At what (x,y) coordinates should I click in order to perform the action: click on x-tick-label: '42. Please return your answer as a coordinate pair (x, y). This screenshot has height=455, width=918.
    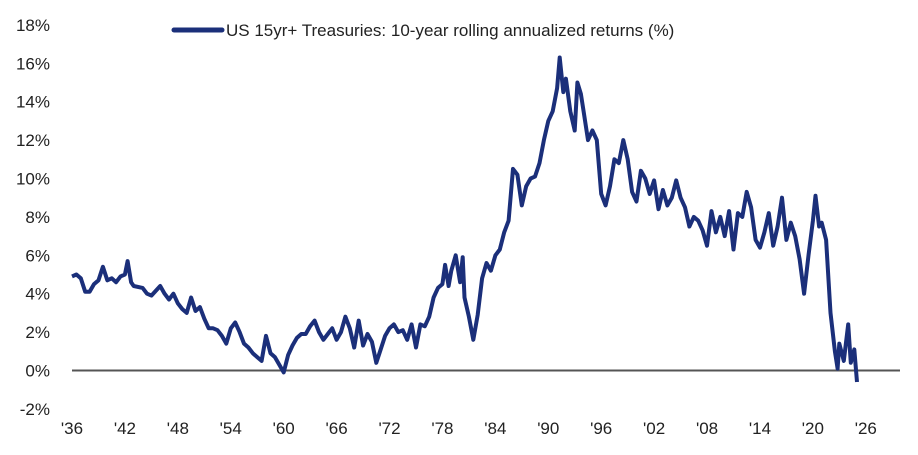
    Looking at the image, I should click on (125, 428).